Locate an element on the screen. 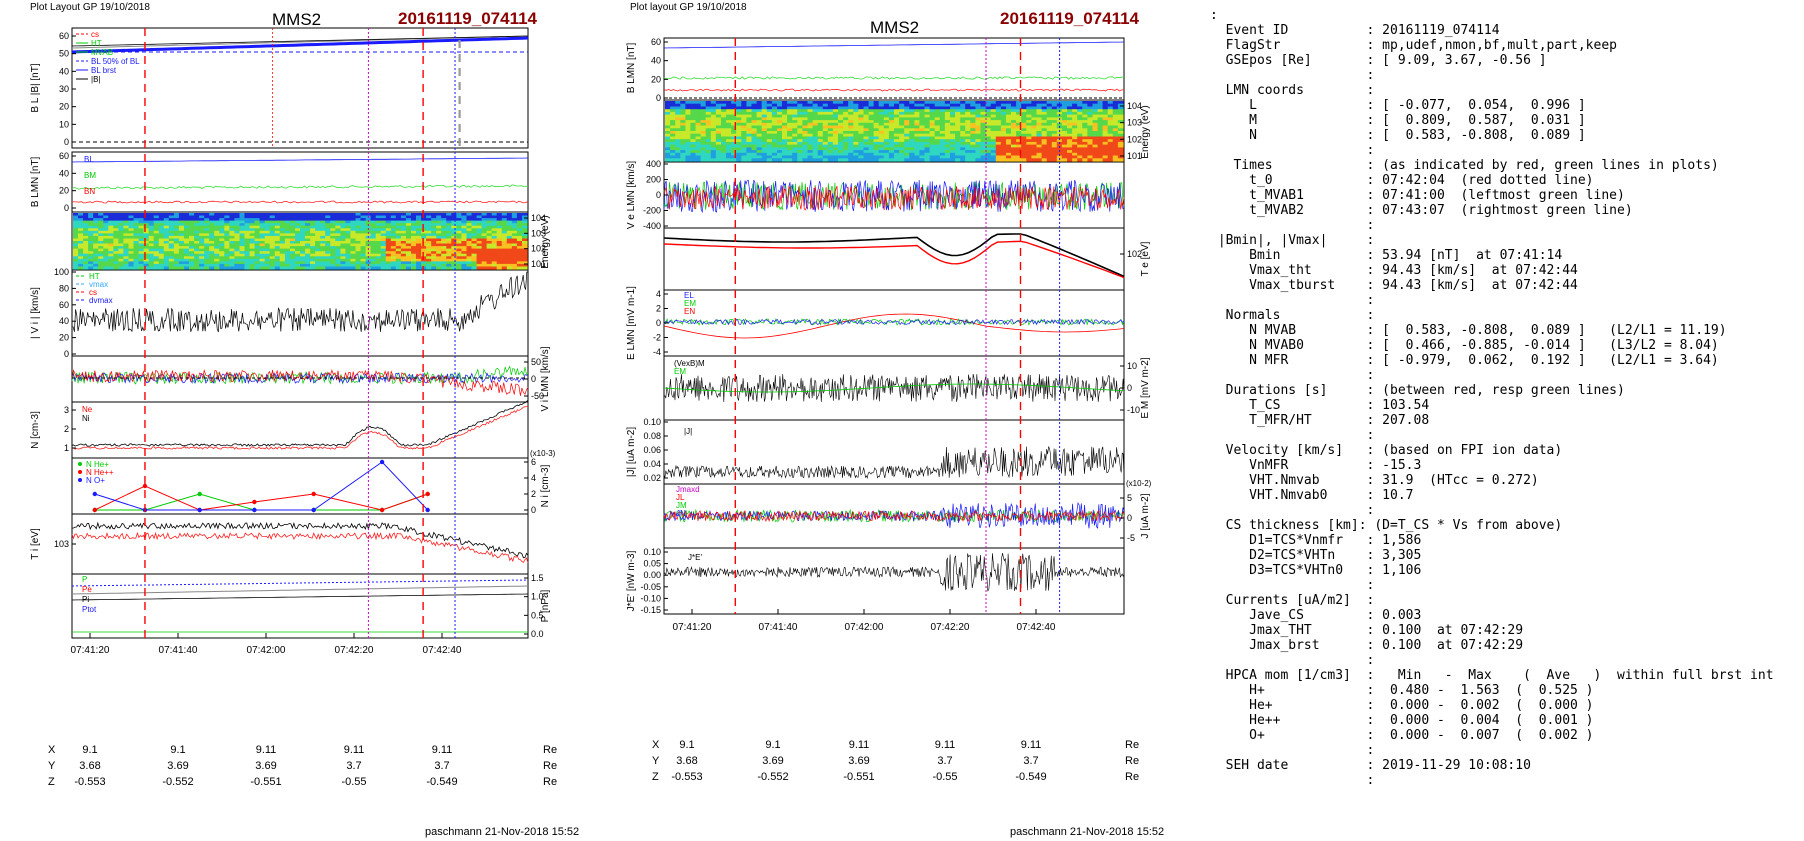 This screenshot has width=1804, height=841. y-tick-label: 103 is located at coordinates (61, 544).